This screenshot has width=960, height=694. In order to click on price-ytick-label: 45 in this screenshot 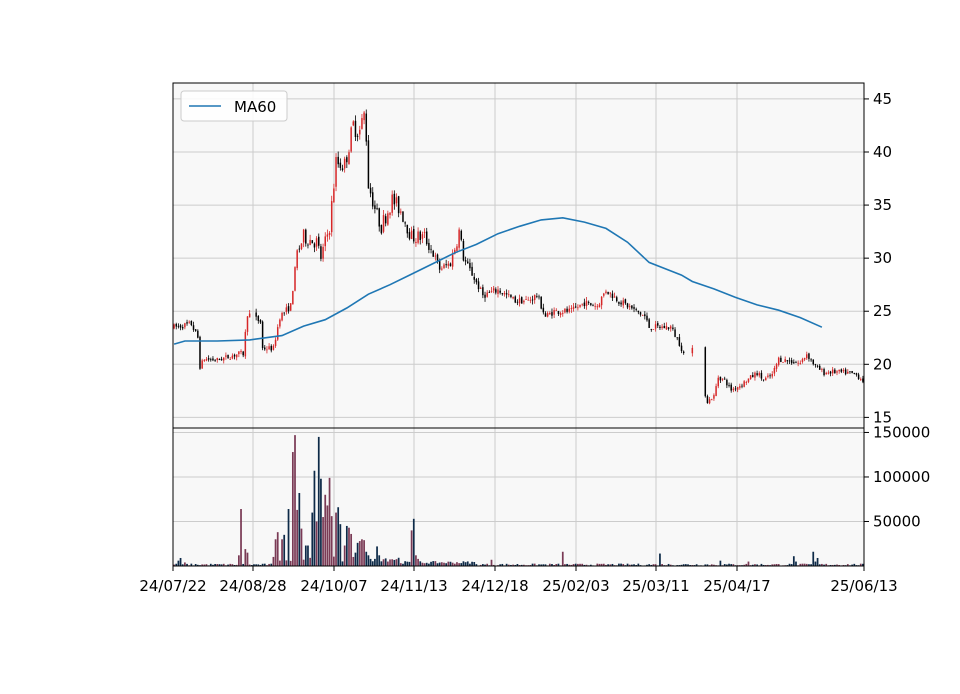, I will do `click(882, 99)`.